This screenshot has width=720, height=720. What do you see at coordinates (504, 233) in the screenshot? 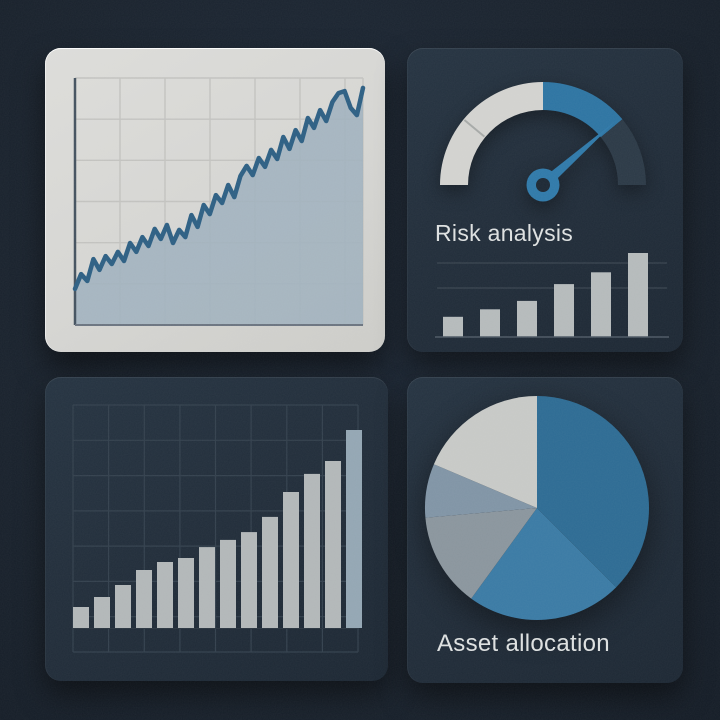
I see `risk-card-title: Risk analysis` at bounding box center [504, 233].